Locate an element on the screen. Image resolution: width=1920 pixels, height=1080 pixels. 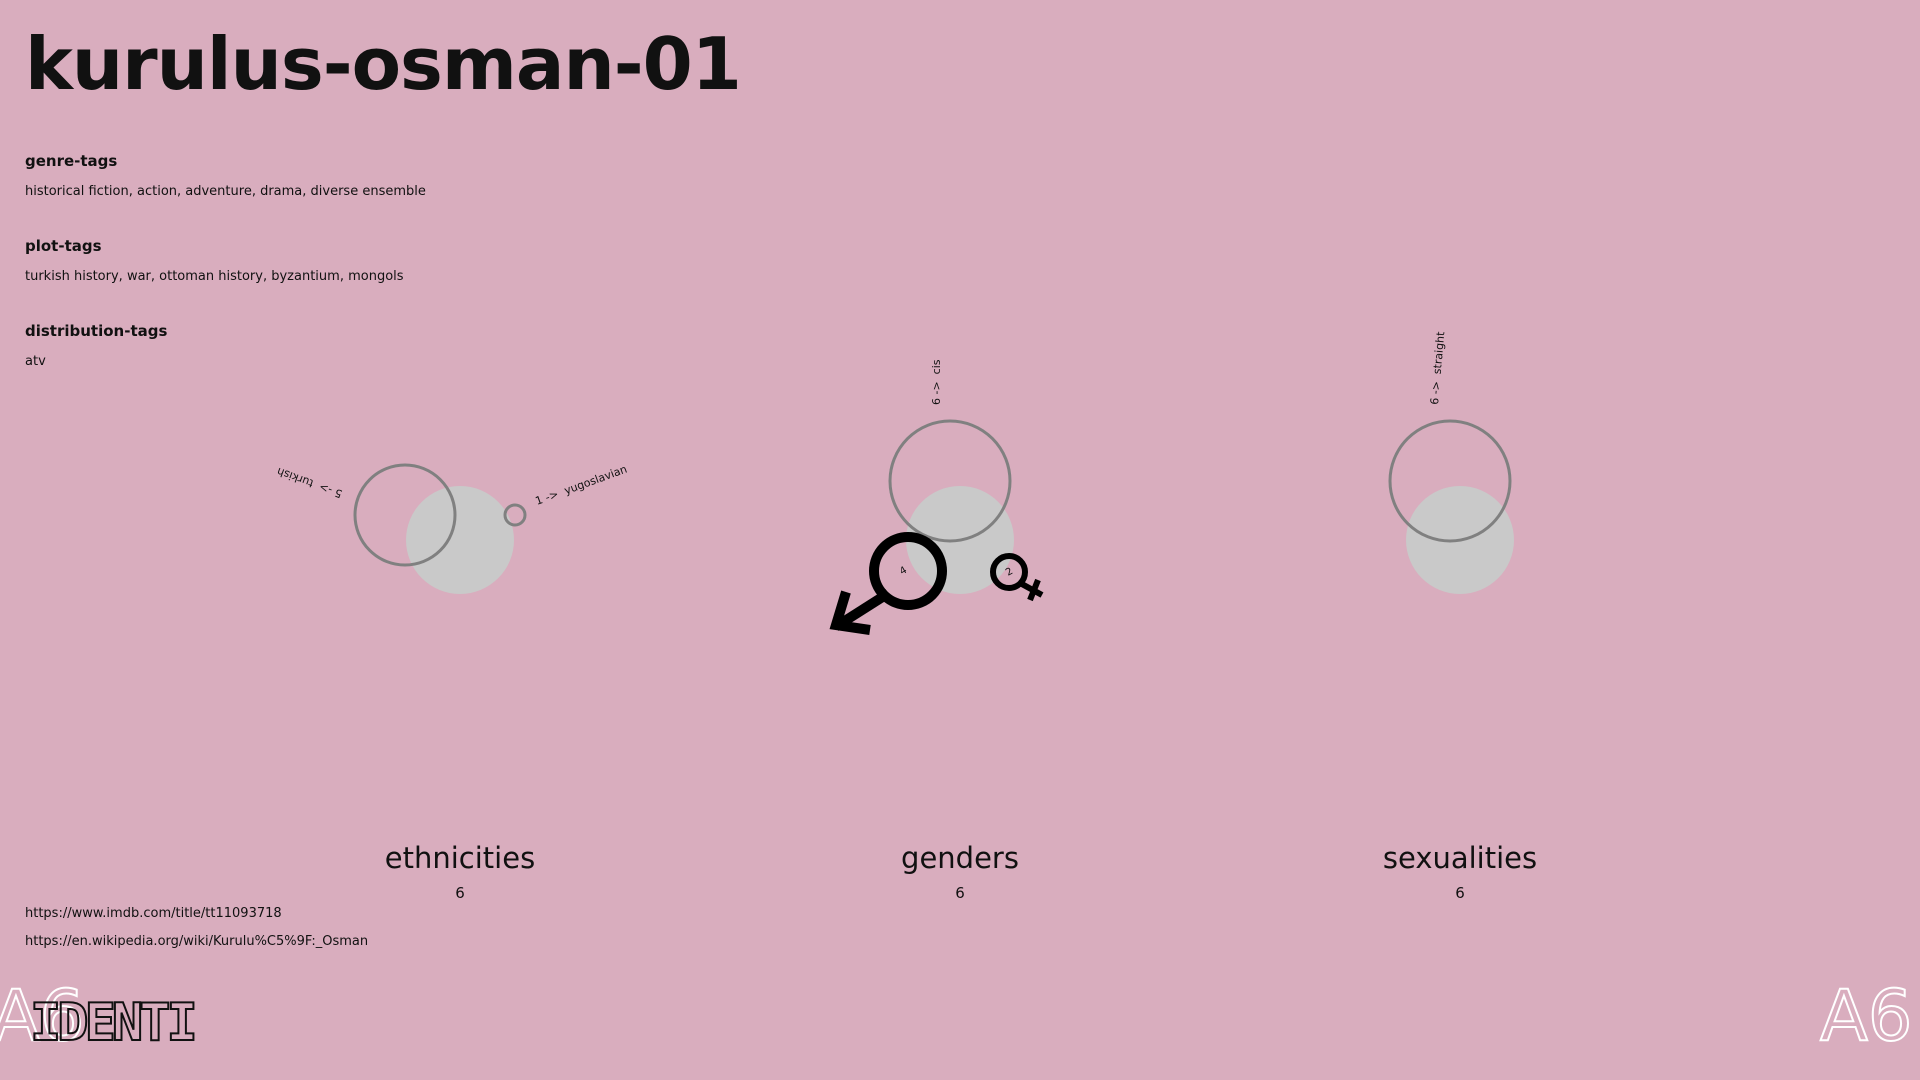
corner-logo-right: A6 is located at coordinates (1866, 1016).